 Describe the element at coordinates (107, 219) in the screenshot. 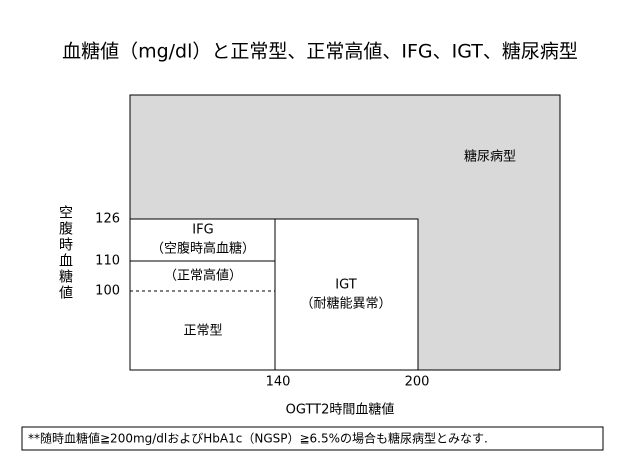

I see `y-tick-label: 126` at that location.